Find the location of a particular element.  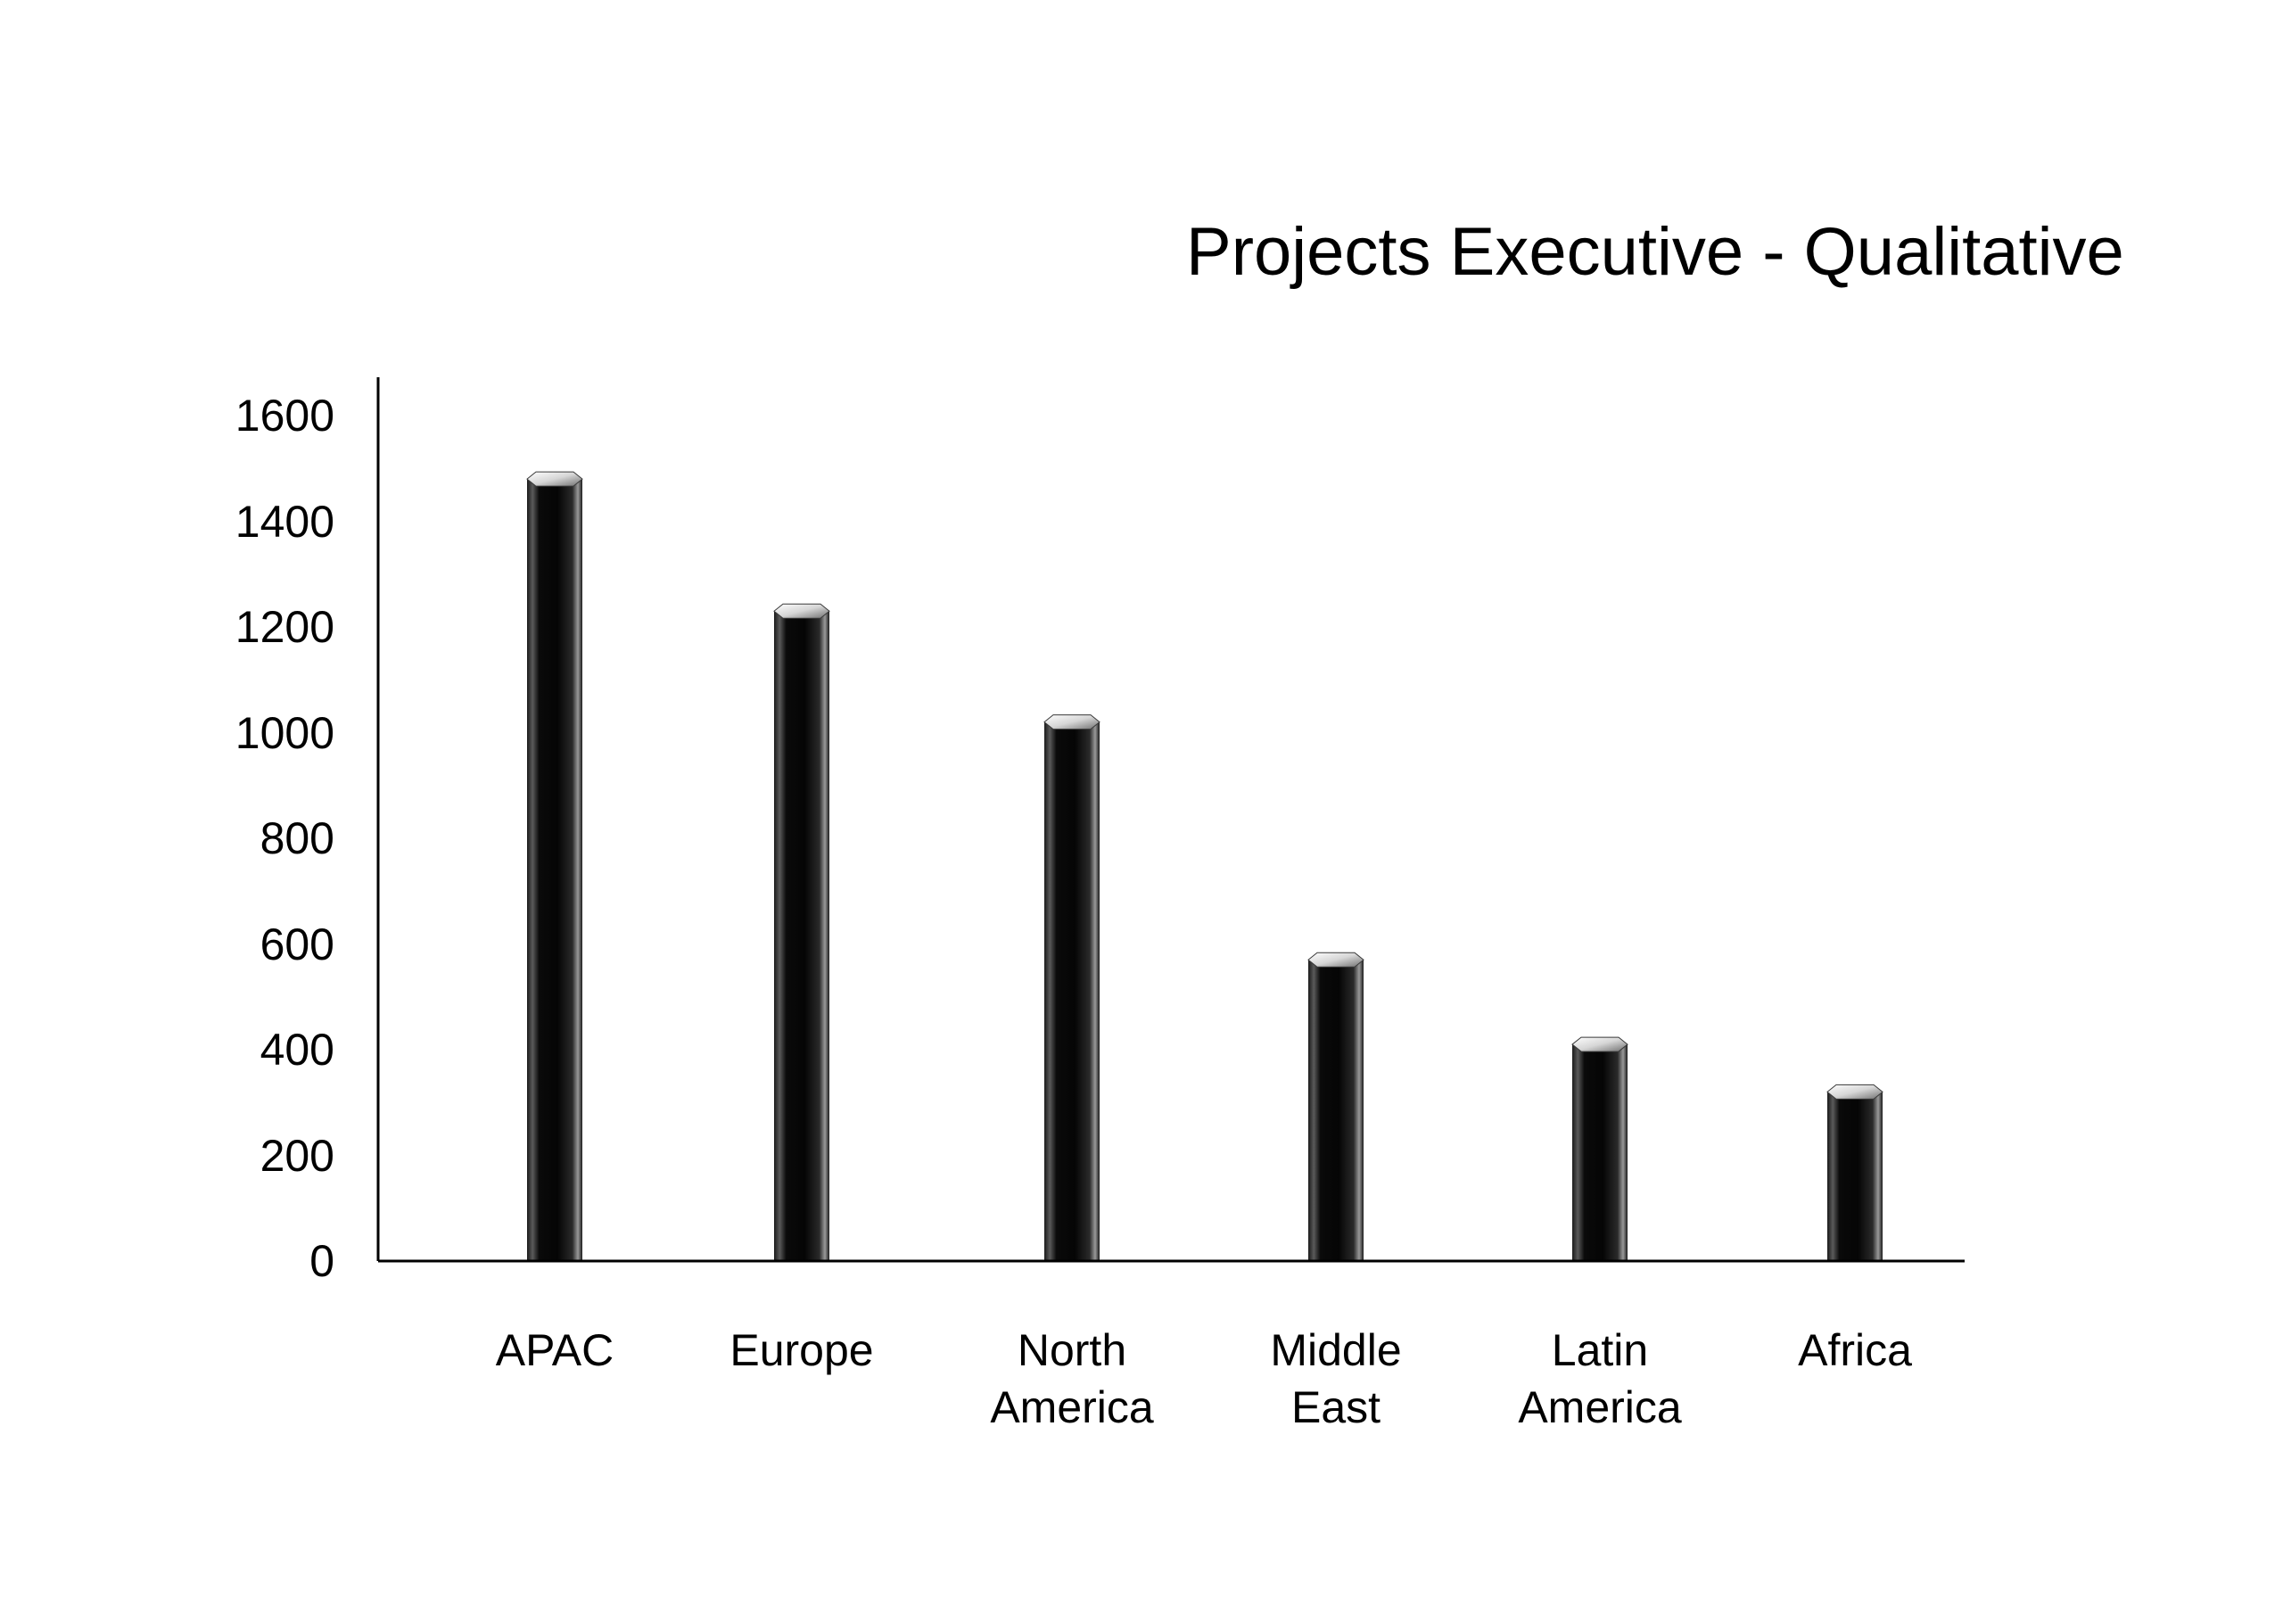

y-tick-label: 400 is located at coordinates (297, 1050).